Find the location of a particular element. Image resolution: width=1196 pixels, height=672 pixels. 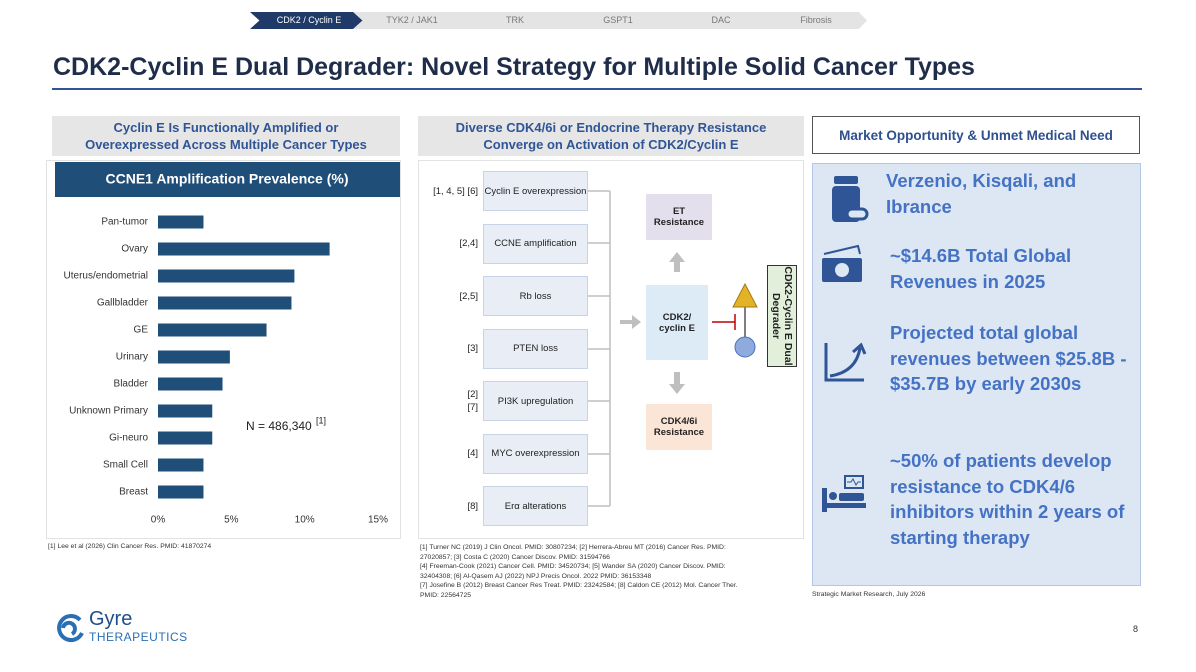

x-tick-label: 5% is located at coordinates (231, 520).